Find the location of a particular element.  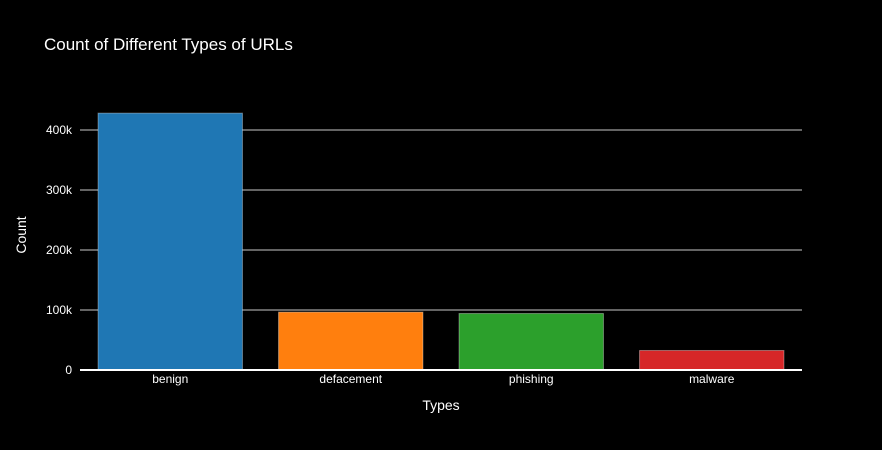

y-axis-title: Count is located at coordinates (21, 234).